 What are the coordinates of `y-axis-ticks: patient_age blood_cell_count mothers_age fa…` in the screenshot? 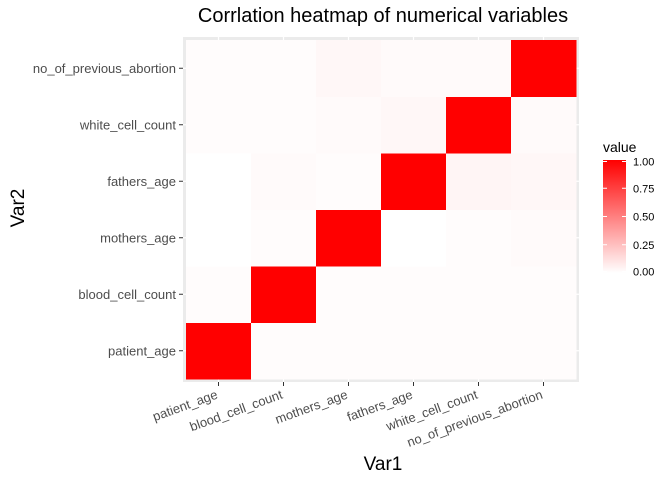 It's located at (108, 209).